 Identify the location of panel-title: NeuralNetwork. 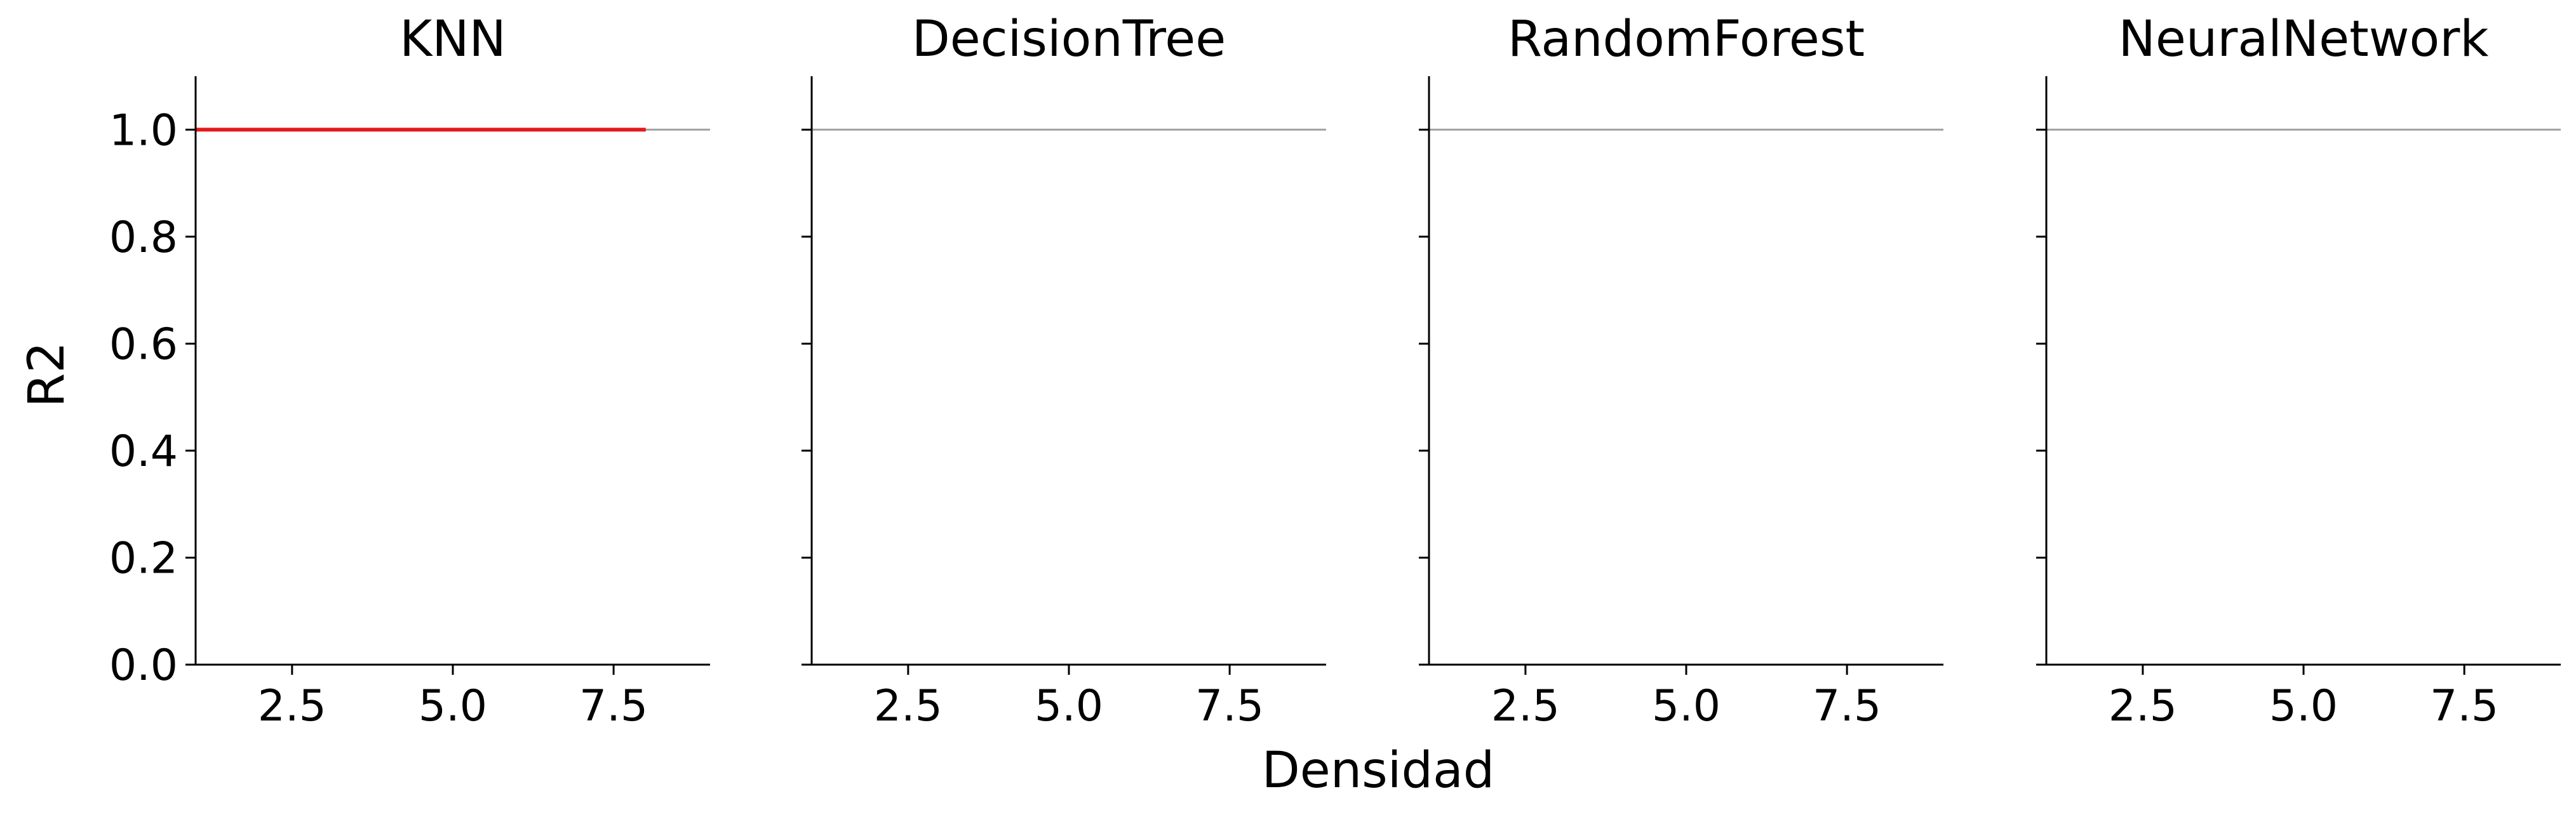
(2304, 39).